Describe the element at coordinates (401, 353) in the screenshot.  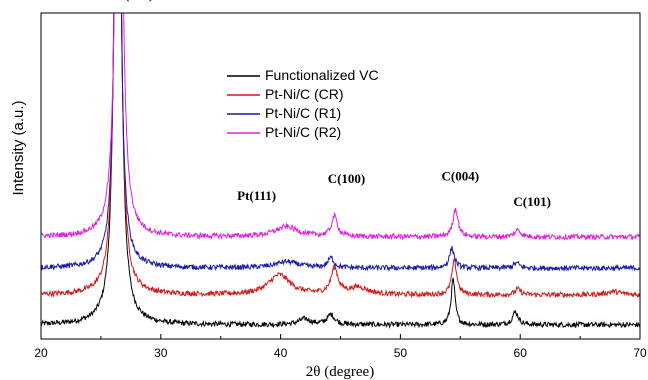
I see `x-tick-label: 50` at that location.